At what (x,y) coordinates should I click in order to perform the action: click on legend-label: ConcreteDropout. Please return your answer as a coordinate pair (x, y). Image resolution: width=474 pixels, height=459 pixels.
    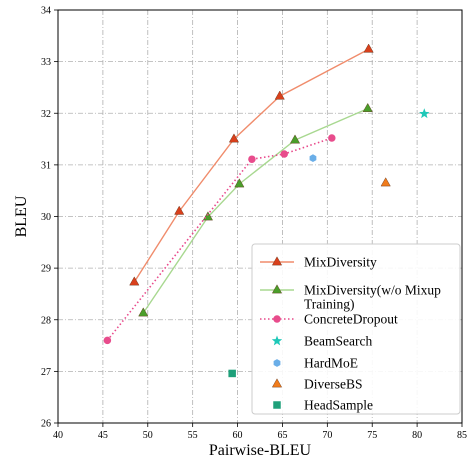
    Looking at the image, I should click on (351, 319).